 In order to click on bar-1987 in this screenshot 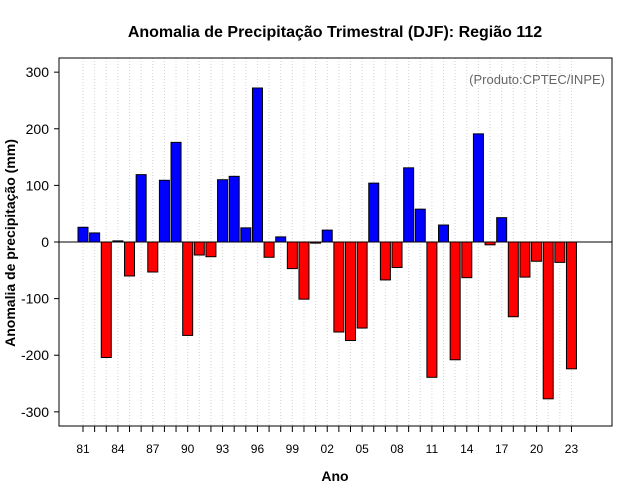, I will do `click(153, 257)`.